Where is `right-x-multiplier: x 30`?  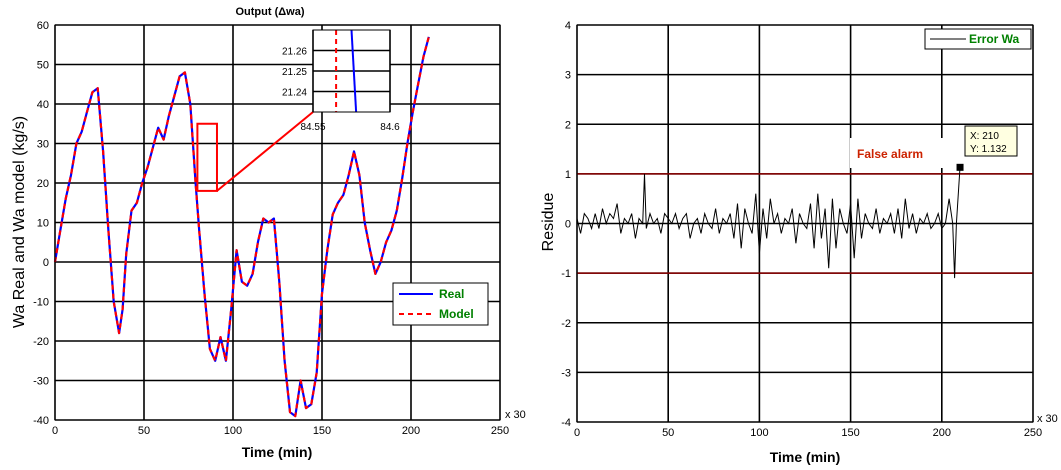 right-x-multiplier: x 30 is located at coordinates (1047, 419).